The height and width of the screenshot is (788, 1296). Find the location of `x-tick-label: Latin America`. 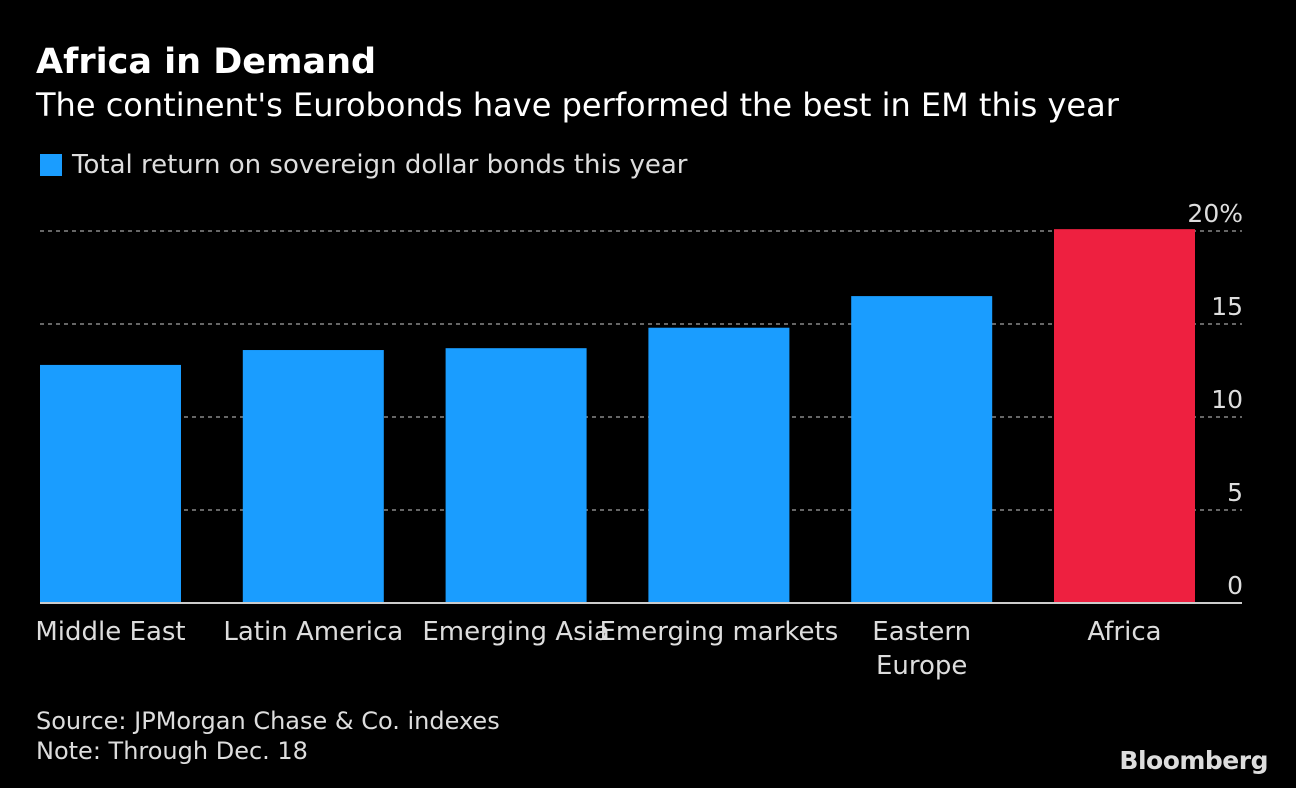

x-tick-label: Latin America is located at coordinates (313, 632).